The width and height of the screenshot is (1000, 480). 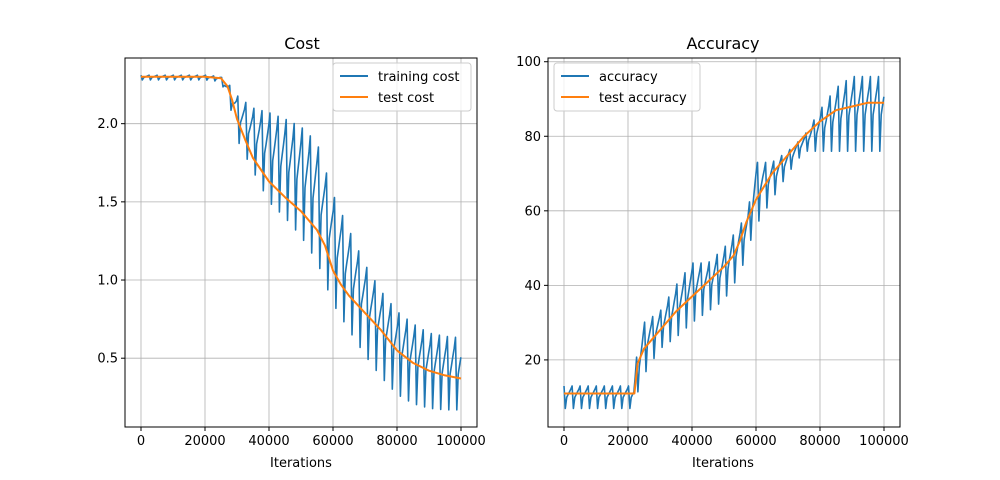 What do you see at coordinates (402, 87) in the screenshot?
I see `legend: training cost test cost` at bounding box center [402, 87].